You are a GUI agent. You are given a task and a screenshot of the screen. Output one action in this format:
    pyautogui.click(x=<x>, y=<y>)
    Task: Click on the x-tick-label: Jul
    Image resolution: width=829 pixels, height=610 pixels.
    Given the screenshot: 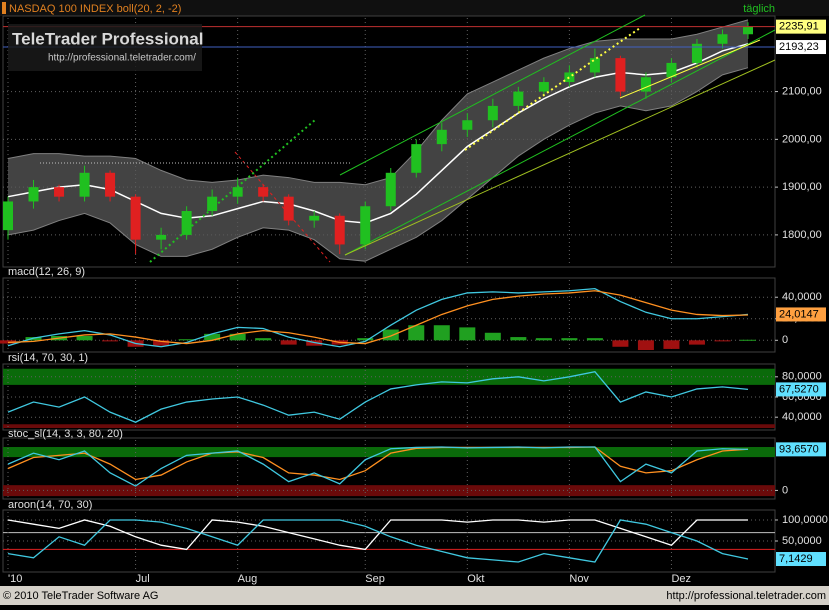 What is the action you would take?
    pyautogui.click(x=143, y=579)
    